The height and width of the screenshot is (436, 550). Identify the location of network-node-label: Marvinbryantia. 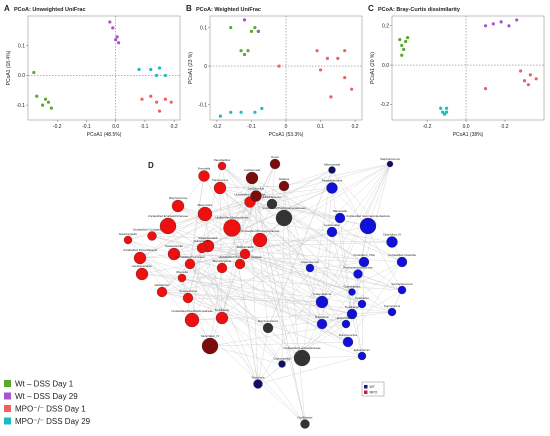
(222, 261).